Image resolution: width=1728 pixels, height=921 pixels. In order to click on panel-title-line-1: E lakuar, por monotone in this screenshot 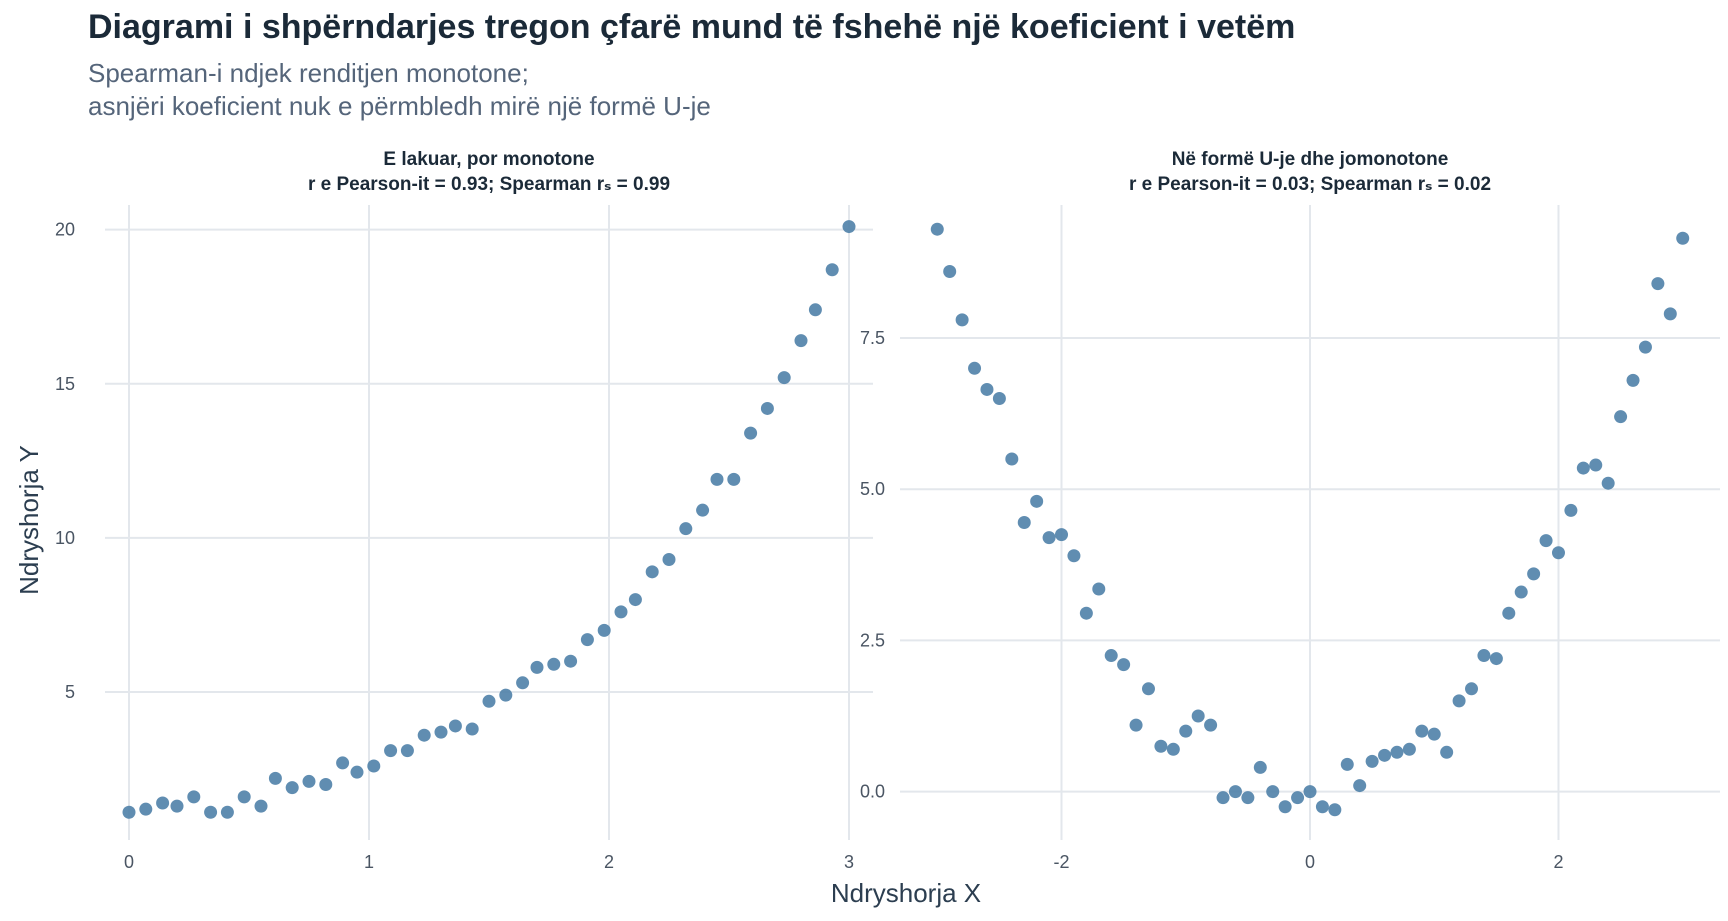, I will do `click(488, 159)`.